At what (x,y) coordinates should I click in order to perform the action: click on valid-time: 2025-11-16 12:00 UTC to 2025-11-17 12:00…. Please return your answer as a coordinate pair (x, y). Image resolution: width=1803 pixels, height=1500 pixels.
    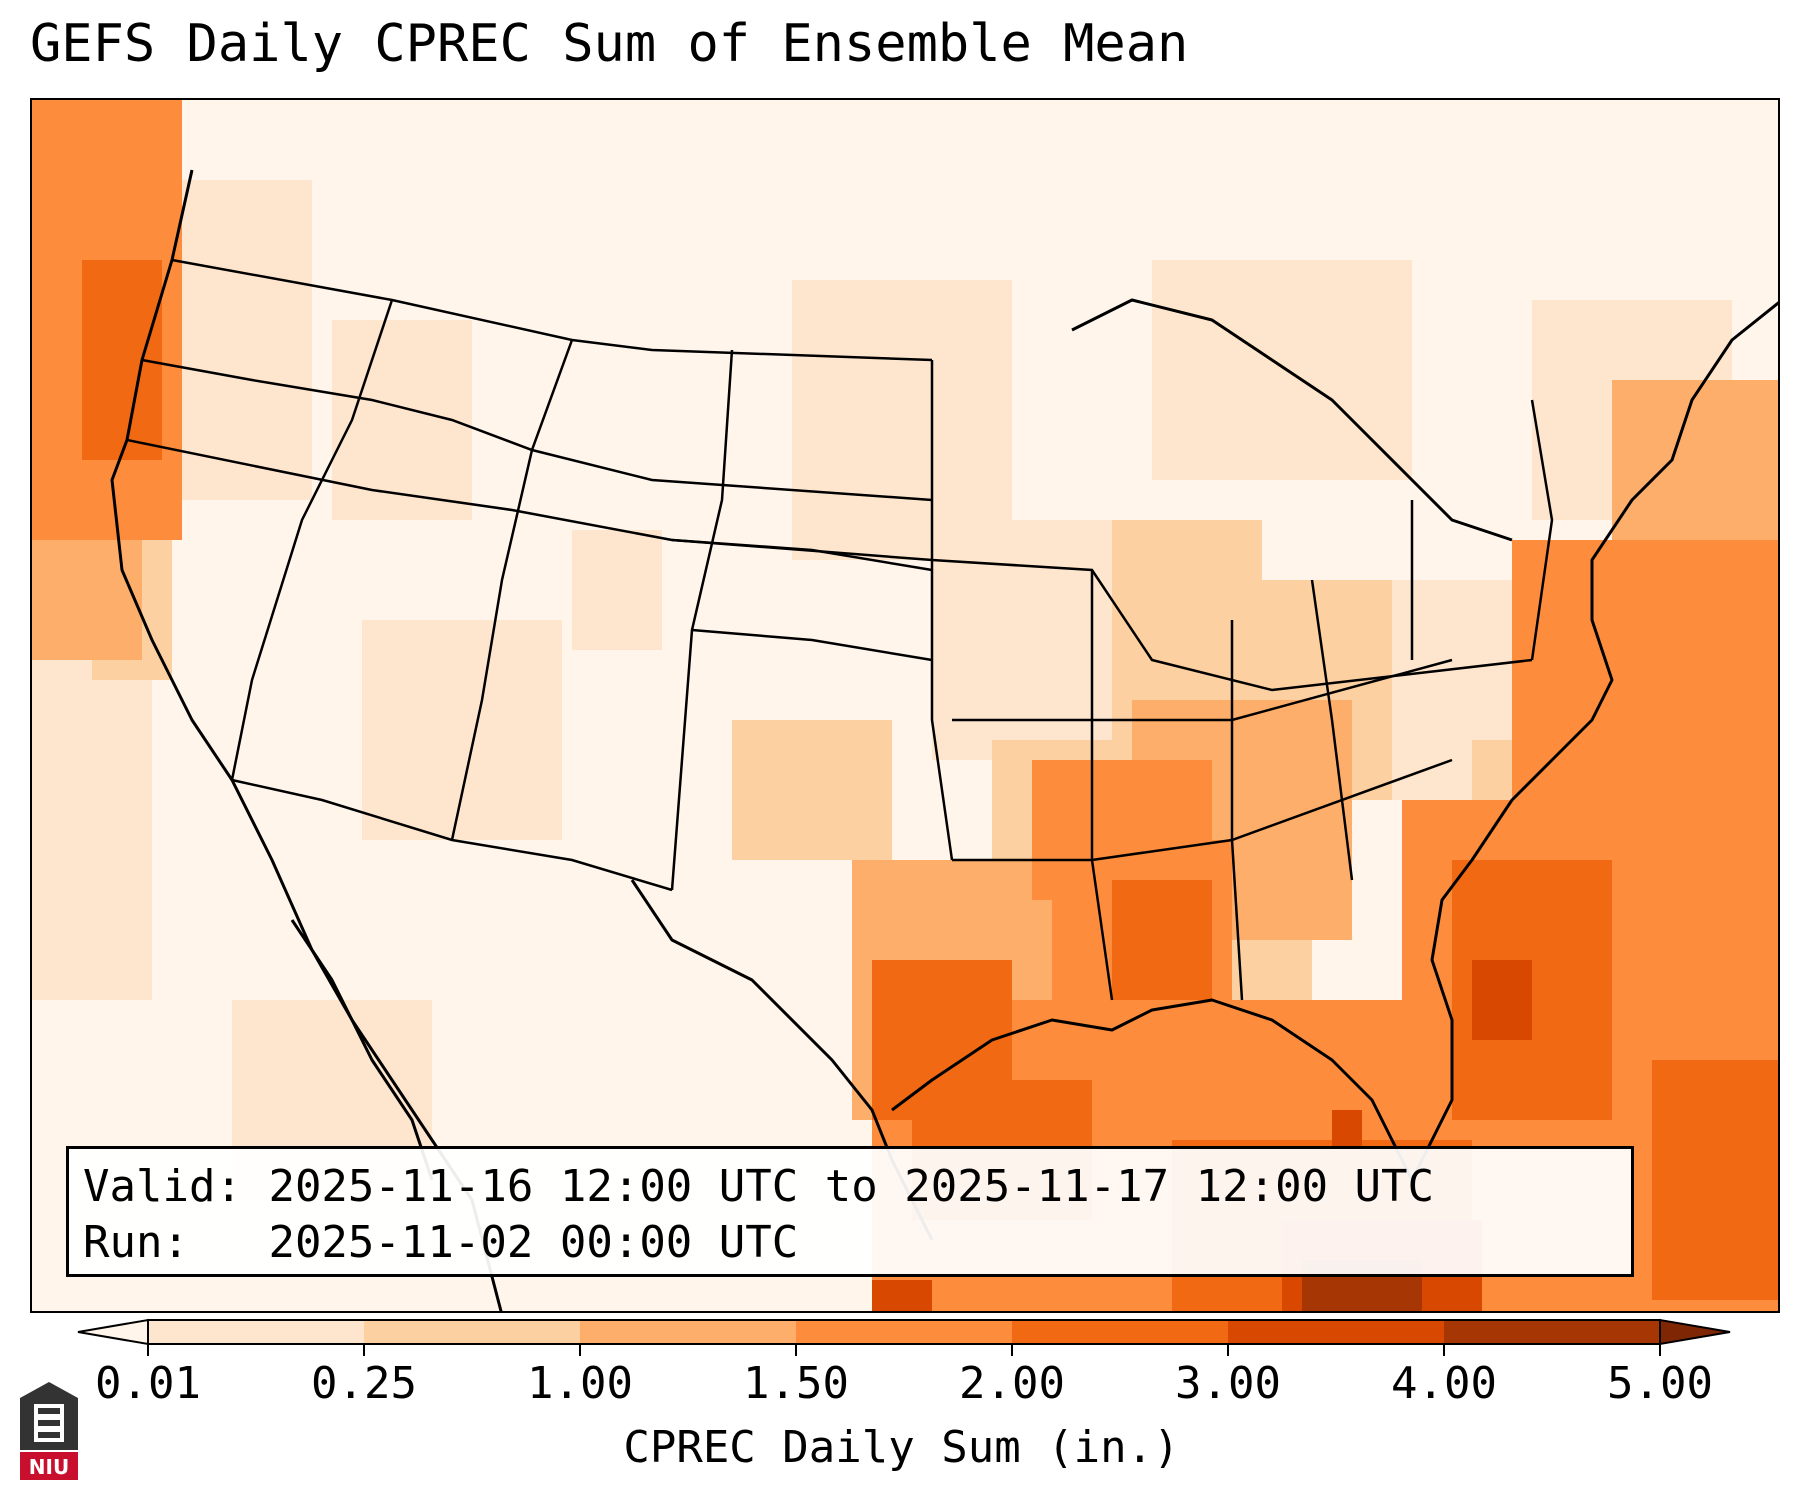
    Looking at the image, I should click on (851, 1186).